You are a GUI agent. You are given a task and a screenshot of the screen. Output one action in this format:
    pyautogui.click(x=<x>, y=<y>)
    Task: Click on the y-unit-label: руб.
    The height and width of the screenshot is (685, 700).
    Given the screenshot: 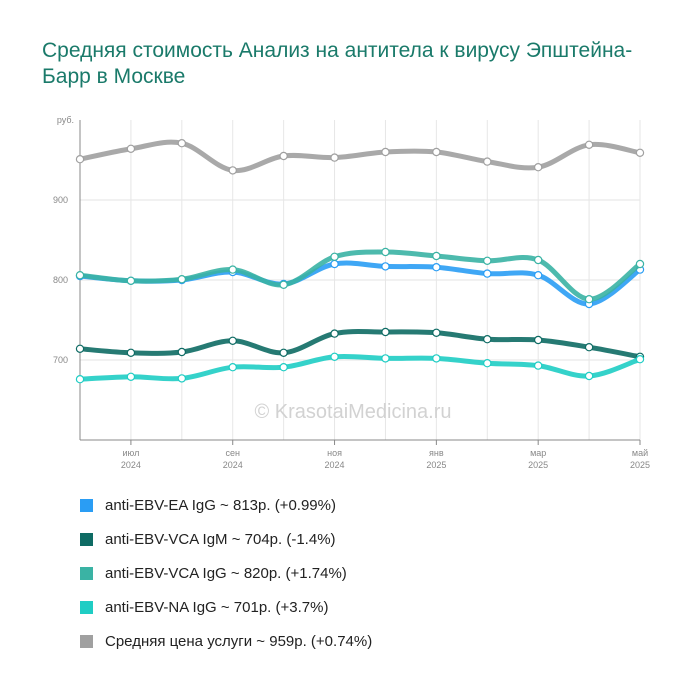 What is the action you would take?
    pyautogui.click(x=65, y=120)
    